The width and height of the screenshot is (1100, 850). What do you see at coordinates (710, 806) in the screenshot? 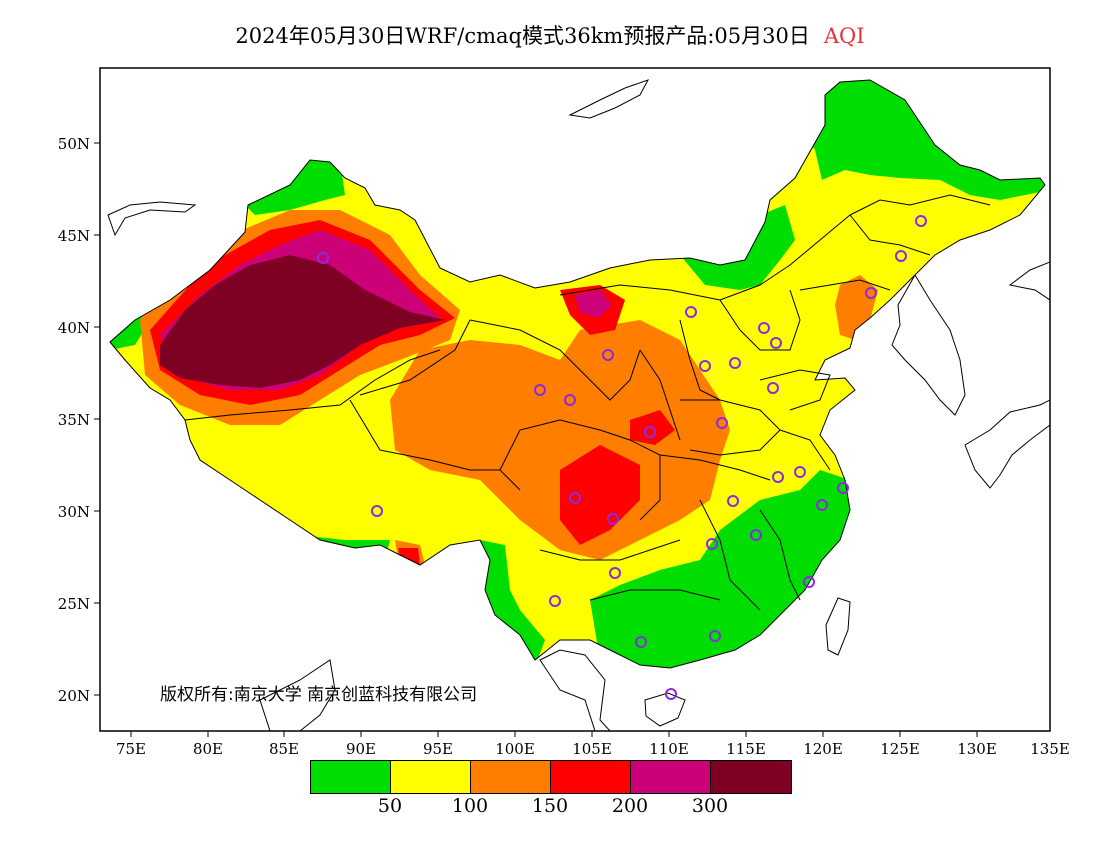
I see `legend-label: 300` at bounding box center [710, 806].